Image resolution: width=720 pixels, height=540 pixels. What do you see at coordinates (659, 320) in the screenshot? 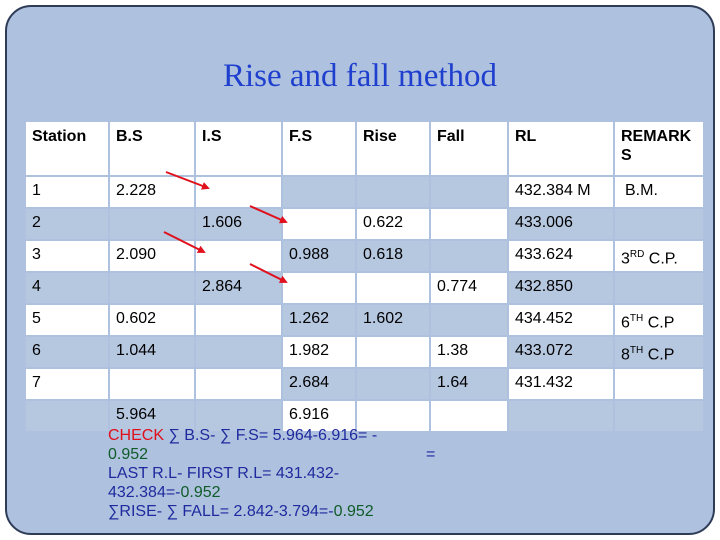
I see `remark-cell: 6TH C.P` at bounding box center [659, 320].